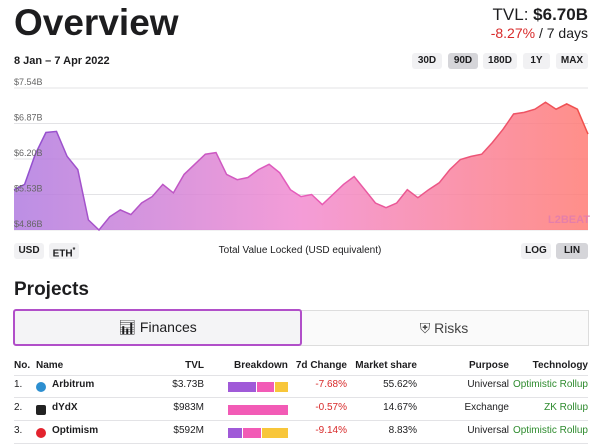 The image size is (600, 446). What do you see at coordinates (18, 430) in the screenshot?
I see `row-number: 3.` at bounding box center [18, 430].